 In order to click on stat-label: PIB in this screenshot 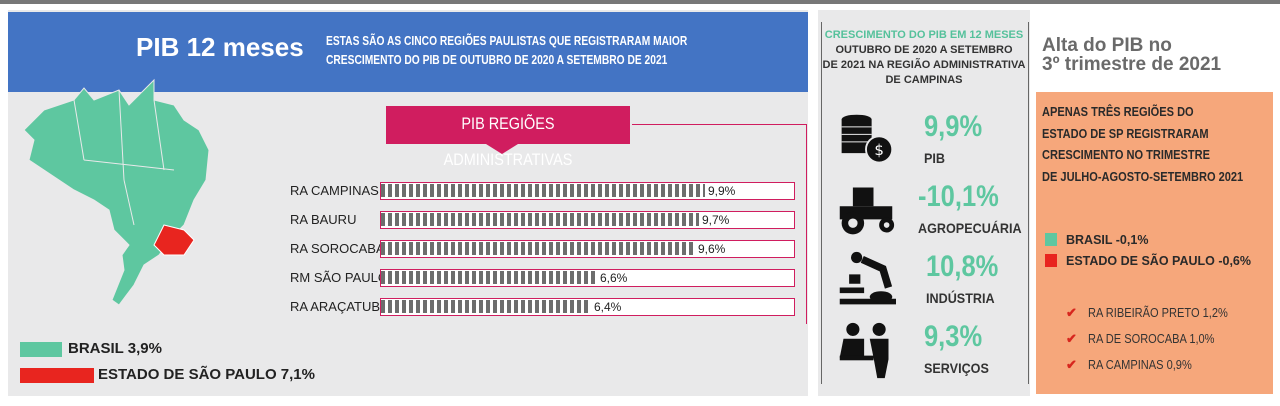, I will do `click(935, 158)`.